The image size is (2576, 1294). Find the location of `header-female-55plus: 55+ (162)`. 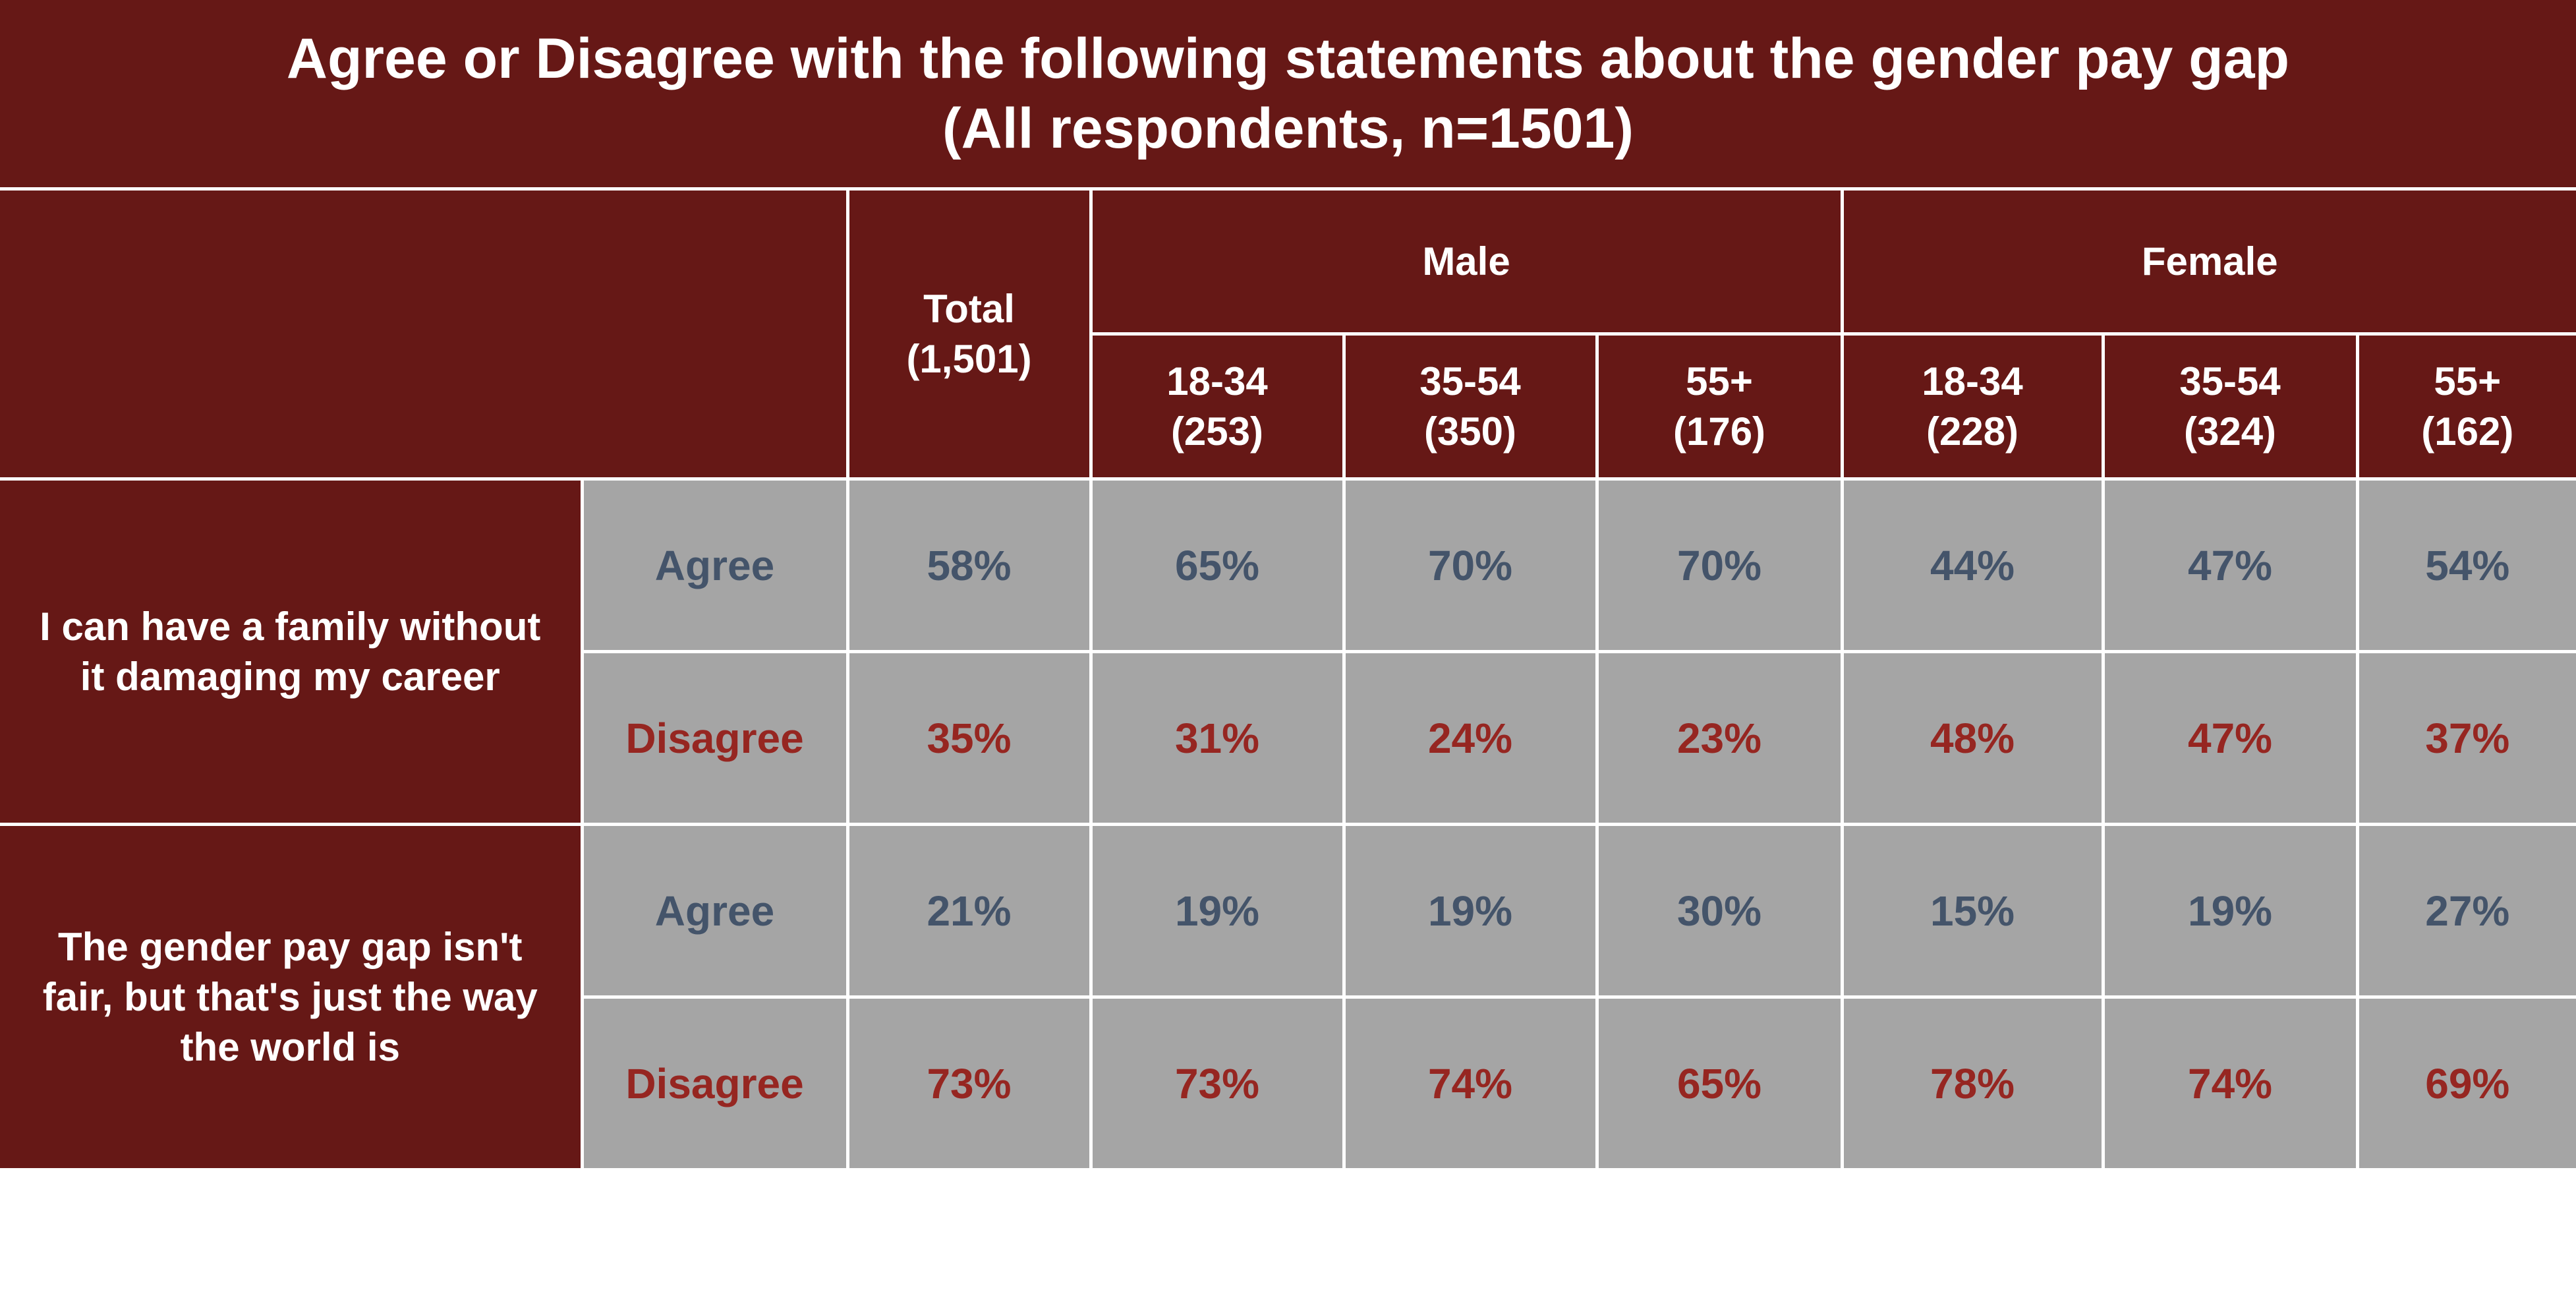

header-female-55plus: 55+ (162) is located at coordinates (2465, 407).